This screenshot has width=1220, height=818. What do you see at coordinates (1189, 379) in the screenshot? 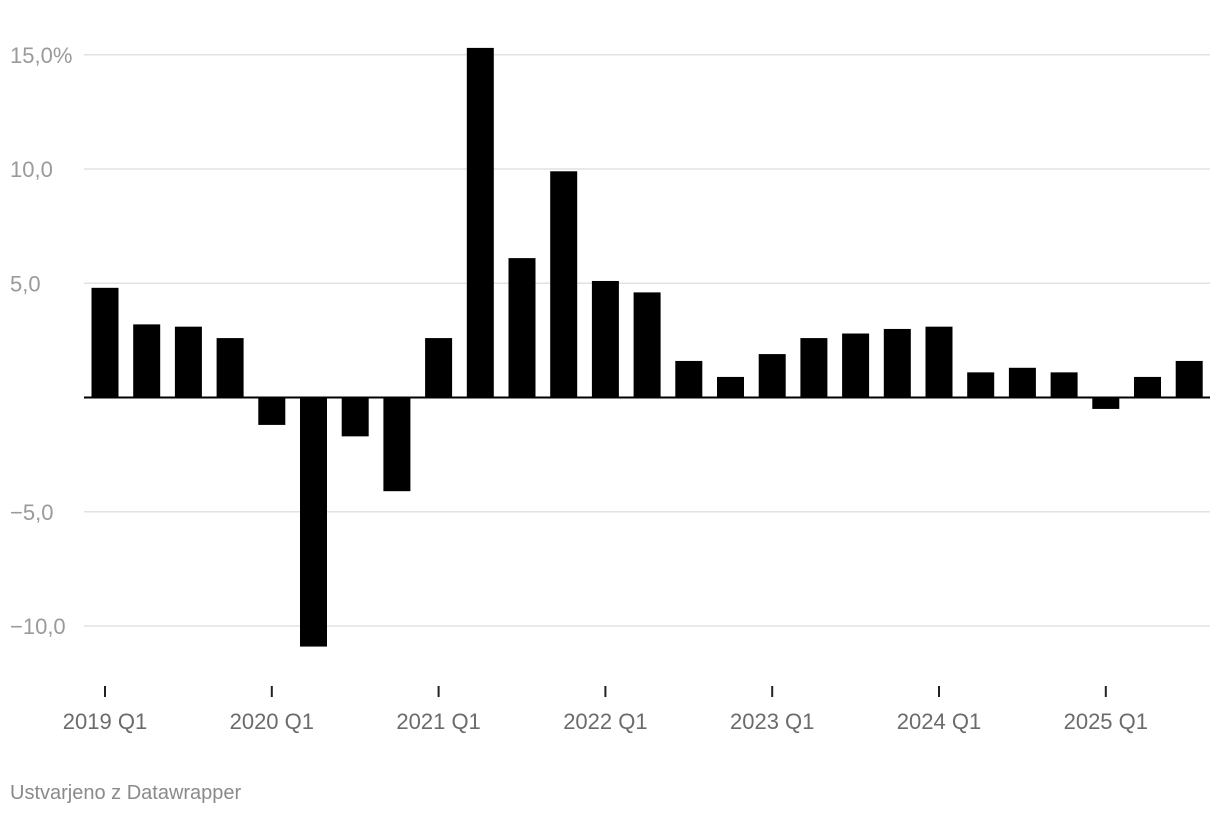
I see `bar-2025-q3` at bounding box center [1189, 379].